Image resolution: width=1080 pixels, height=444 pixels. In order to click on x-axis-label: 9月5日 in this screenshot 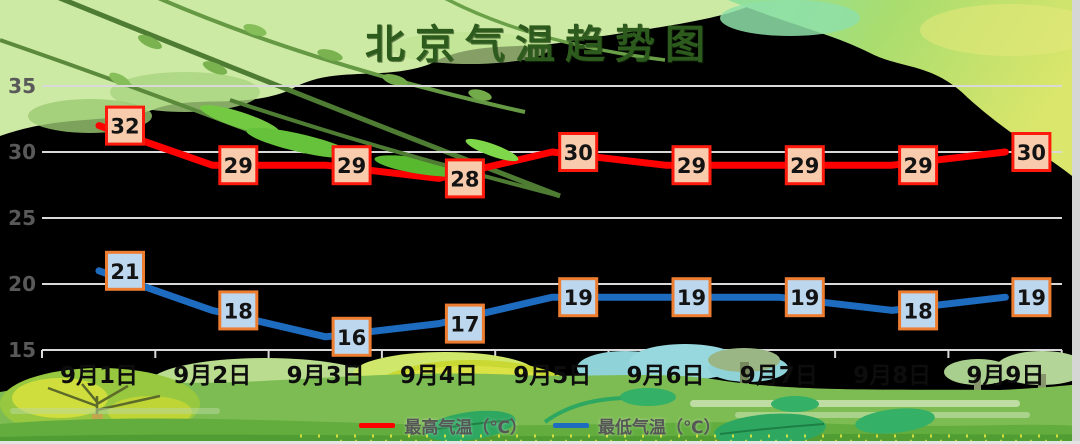, I will do `click(552, 376)`.